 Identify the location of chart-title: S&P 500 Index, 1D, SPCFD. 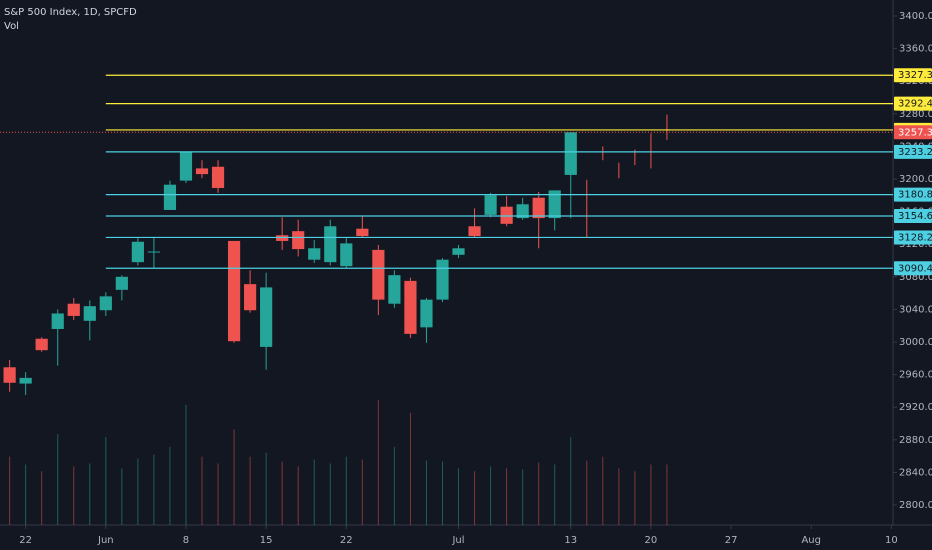
(70, 12).